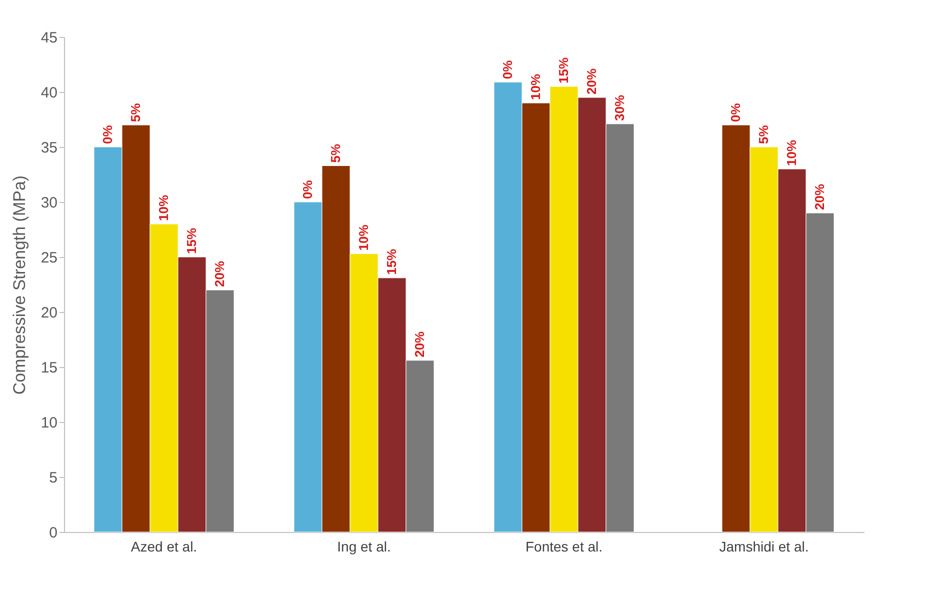 Image resolution: width=927 pixels, height=594 pixels. What do you see at coordinates (49, 368) in the screenshot?
I see `y-tick-label: 15` at bounding box center [49, 368].